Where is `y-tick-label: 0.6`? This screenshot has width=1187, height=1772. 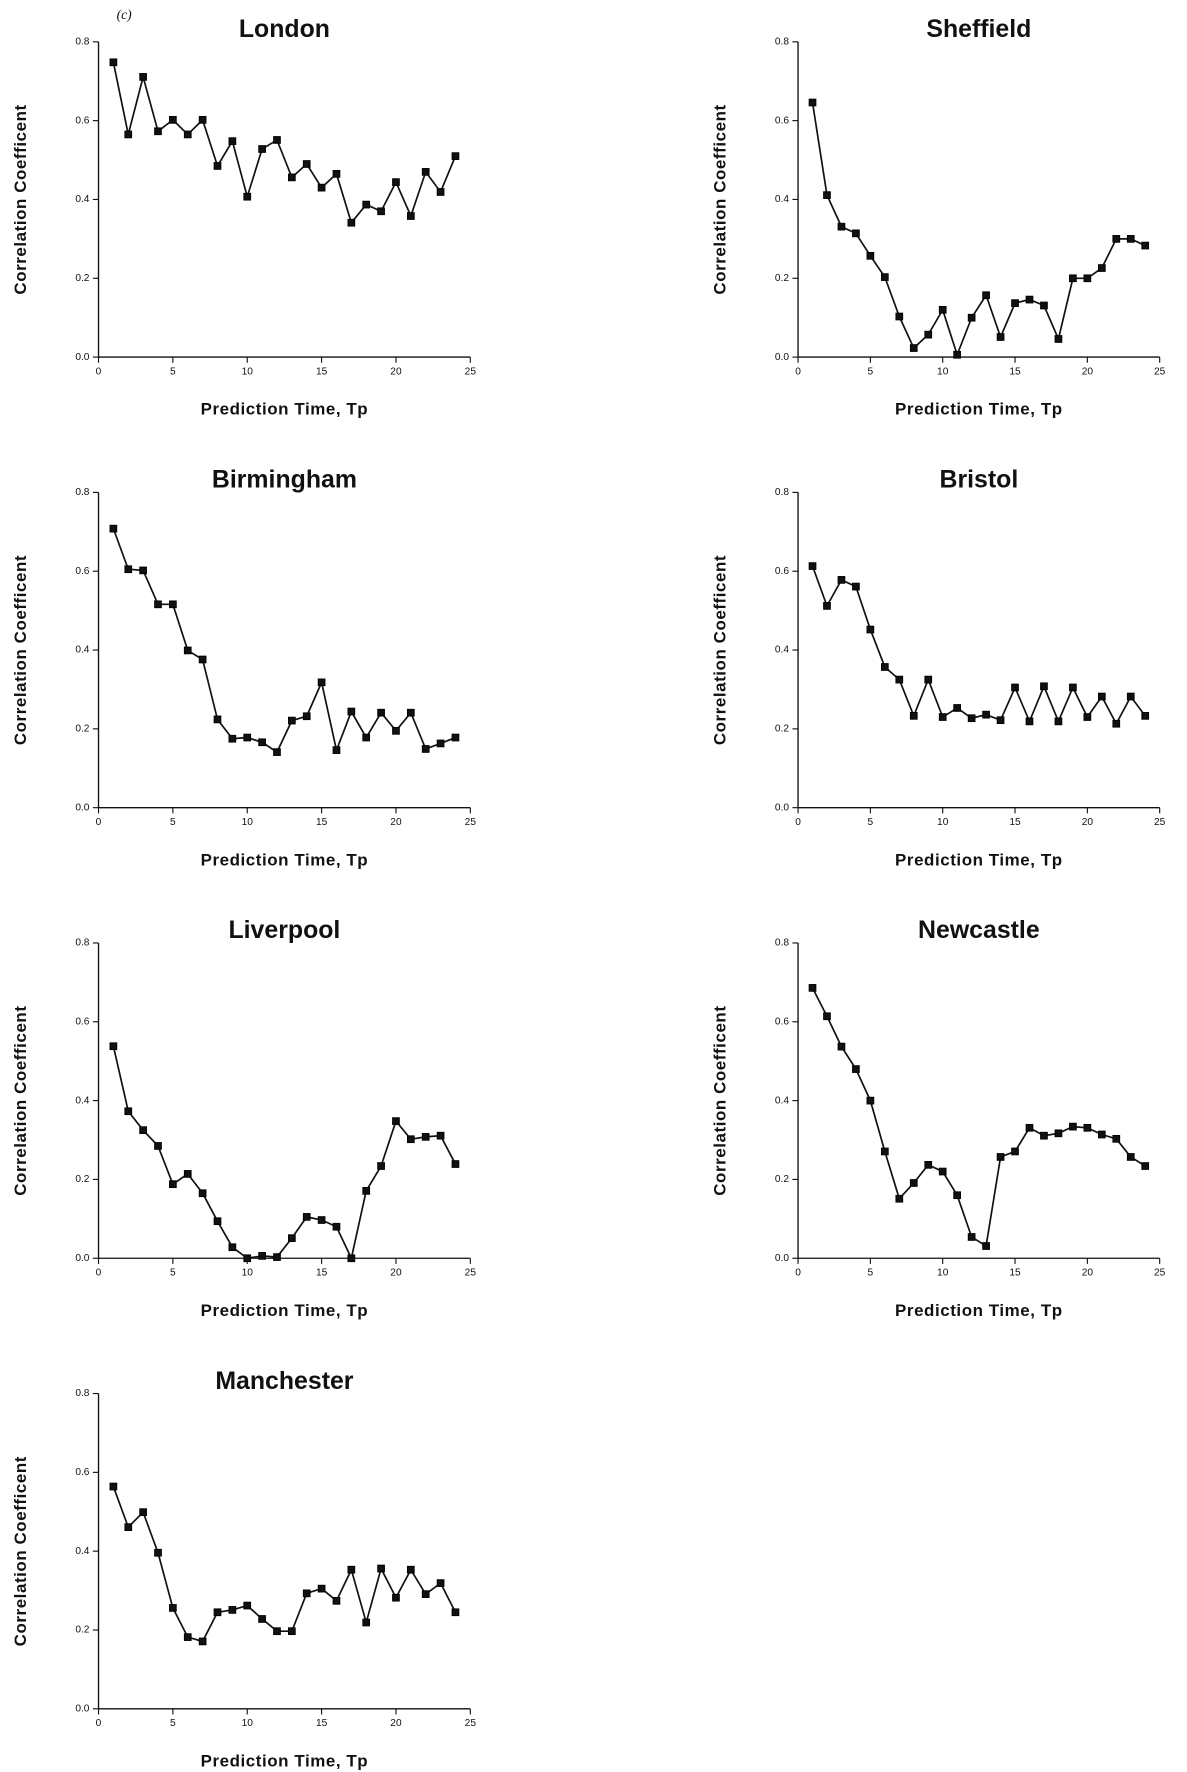
y-tick-label: 0.6 is located at coordinates (782, 120).